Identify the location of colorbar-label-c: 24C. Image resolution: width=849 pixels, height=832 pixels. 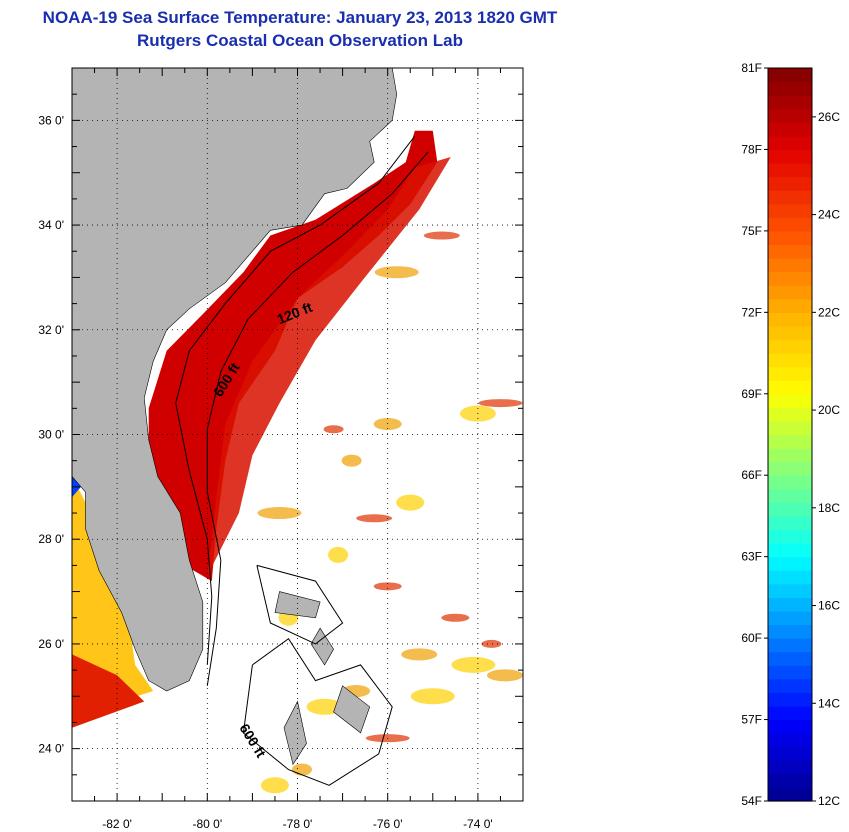
(829, 215).